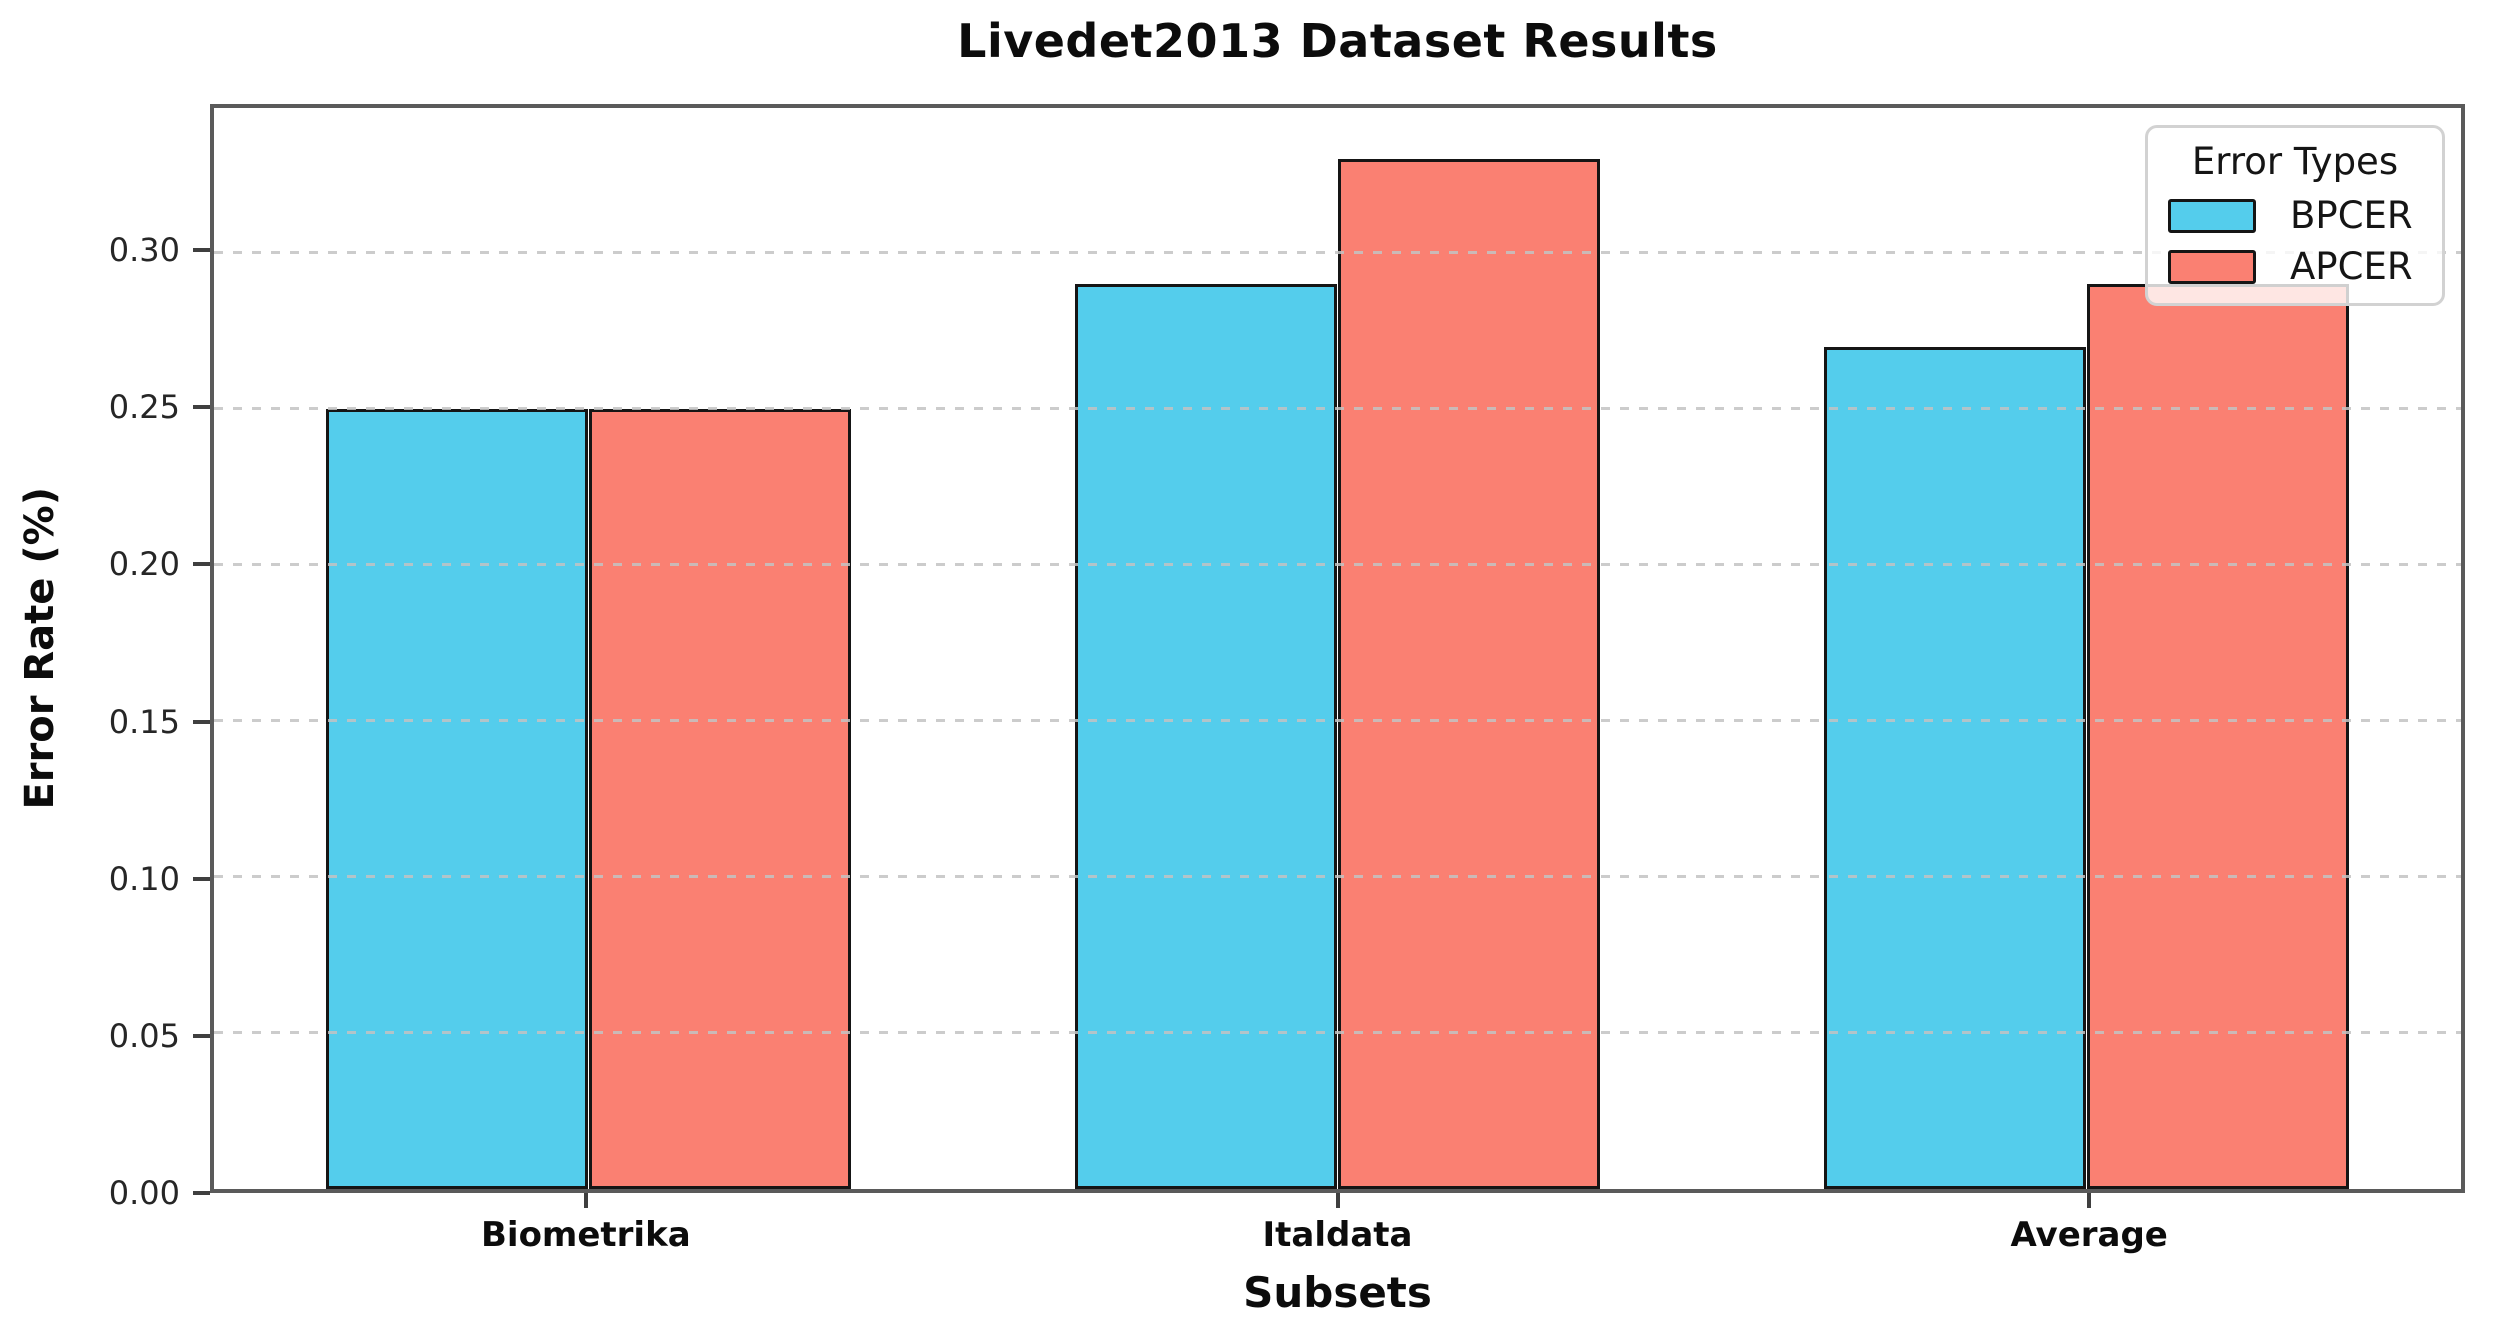 This screenshot has width=2499, height=1338. What do you see at coordinates (1337, 721) in the screenshot?
I see `gridline-0.15` at bounding box center [1337, 721].